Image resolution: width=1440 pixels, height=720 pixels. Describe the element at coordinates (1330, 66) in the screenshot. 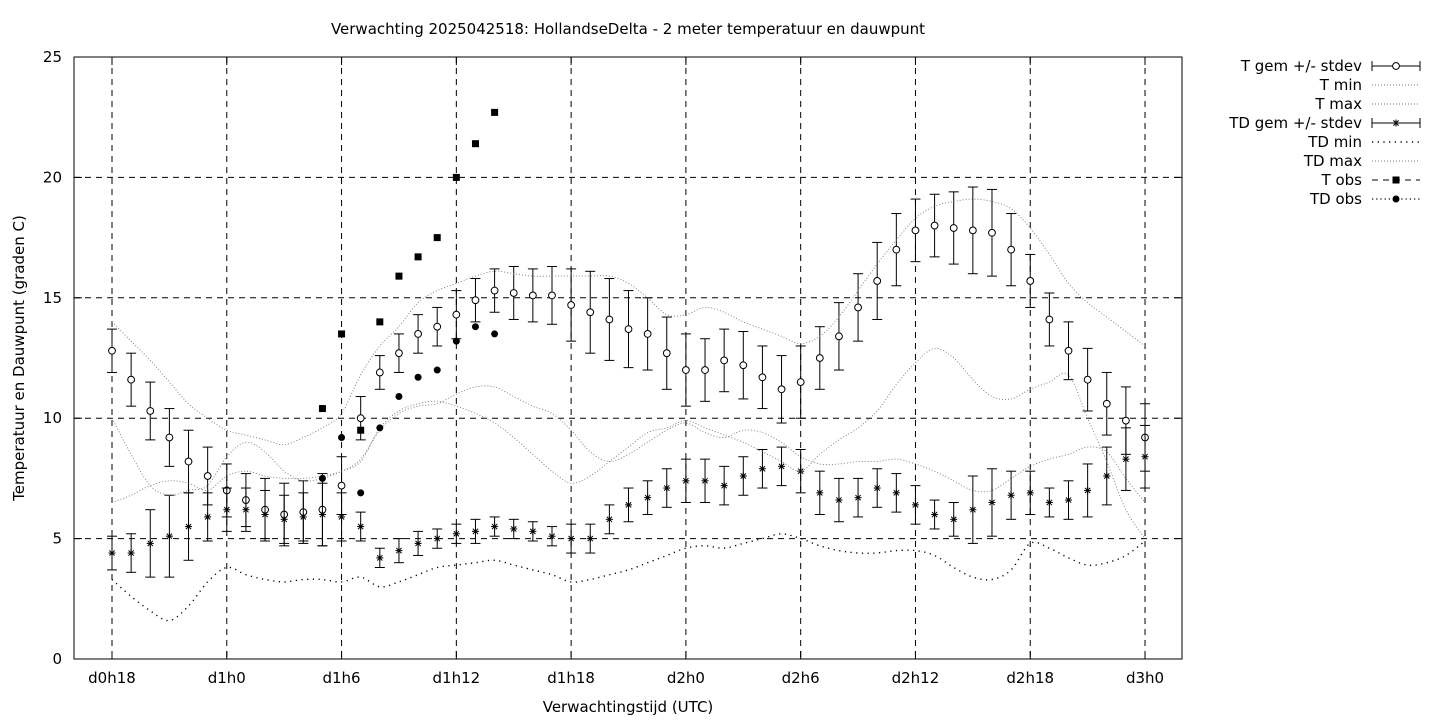

I see `legend-item: T gem +/- stdev` at that location.